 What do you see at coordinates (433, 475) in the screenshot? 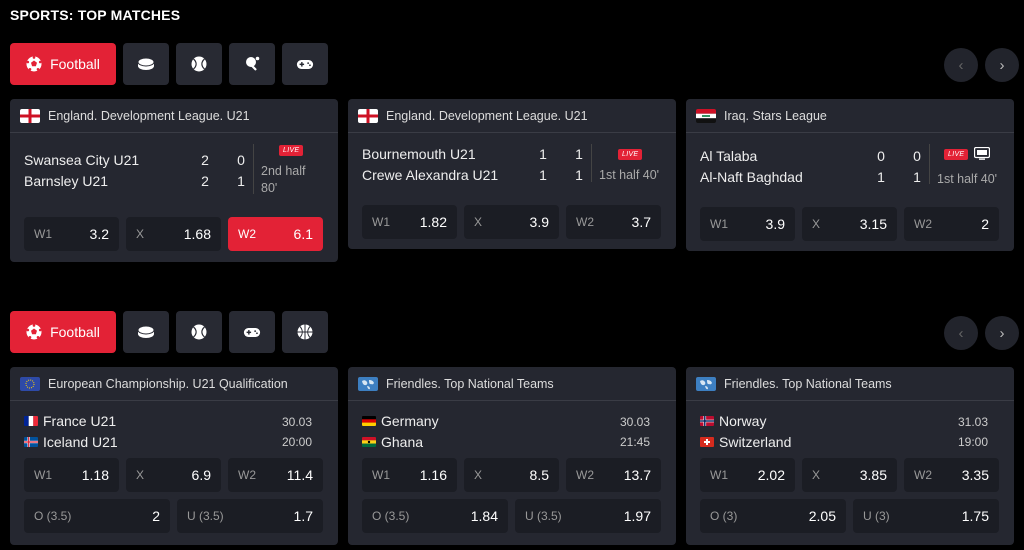
I see `odd-value: 1.16` at bounding box center [433, 475].